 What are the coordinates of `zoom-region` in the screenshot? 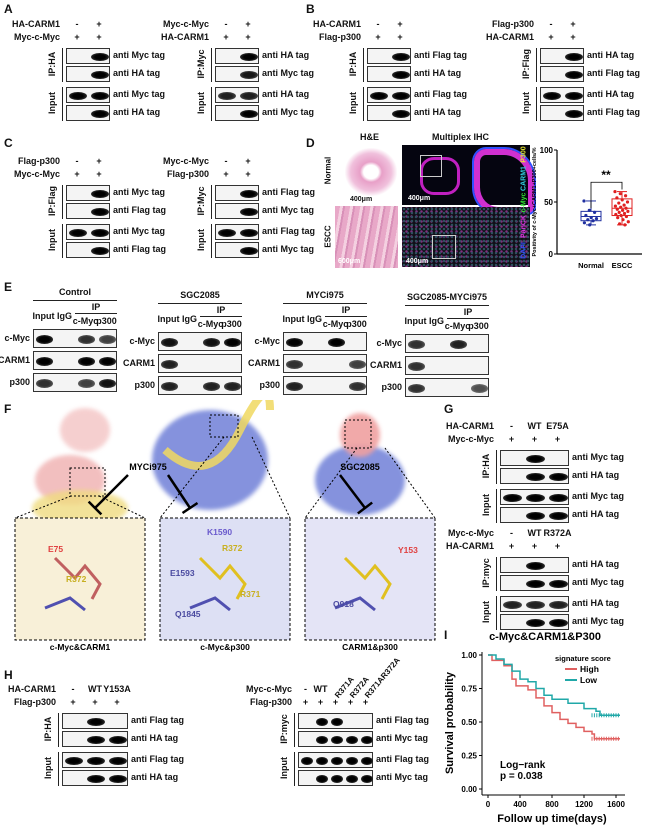 It's located at (87, 482).